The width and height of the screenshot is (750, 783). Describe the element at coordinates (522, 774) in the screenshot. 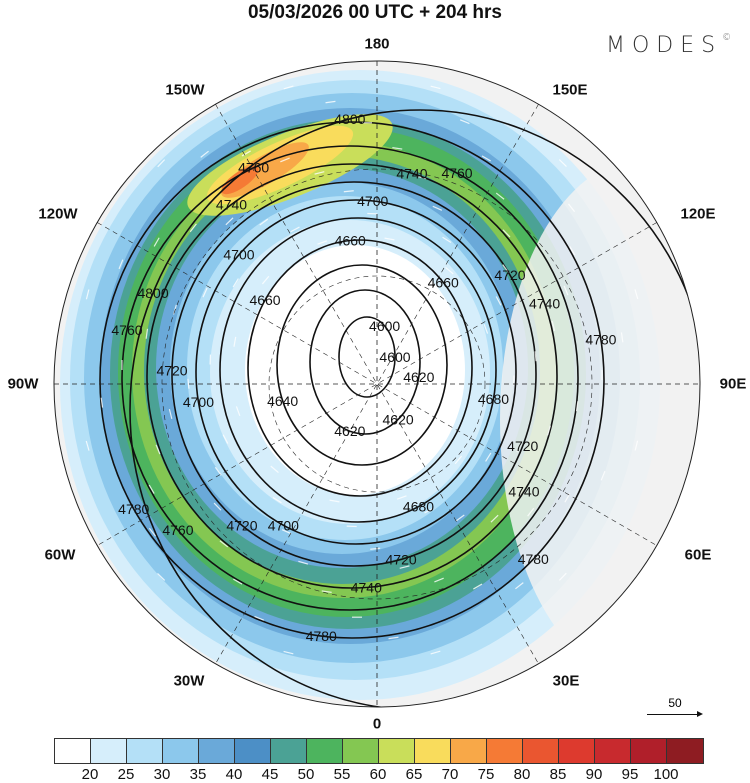

I see `colorbar-label: 80` at that location.